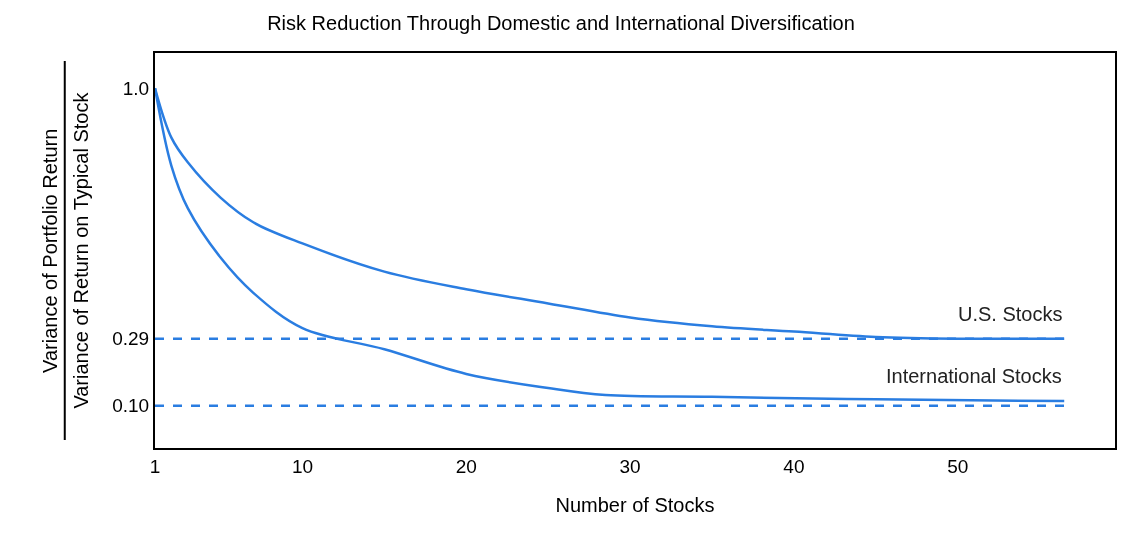  I want to click on chart-title: Risk Reduction Through Domestic and International Diversification, so click(561, 22).